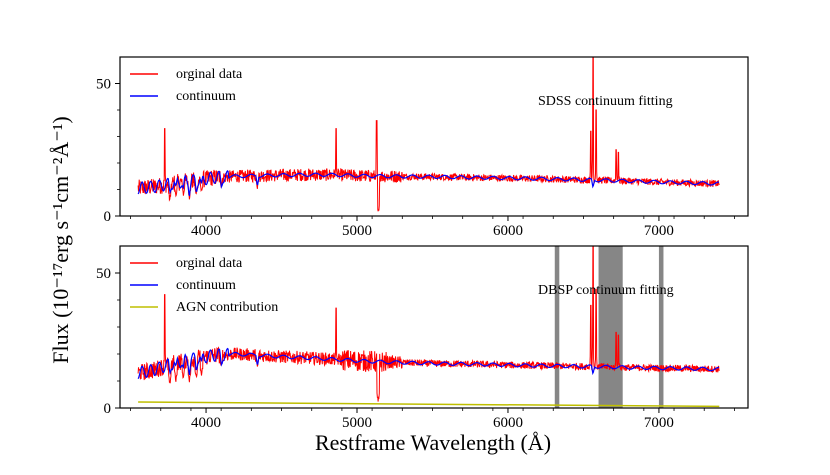 This screenshot has width=830, height=475. Describe the element at coordinates (433, 442) in the screenshot. I see `x-axis-label: Restframe Wavelength (Å)` at that location.